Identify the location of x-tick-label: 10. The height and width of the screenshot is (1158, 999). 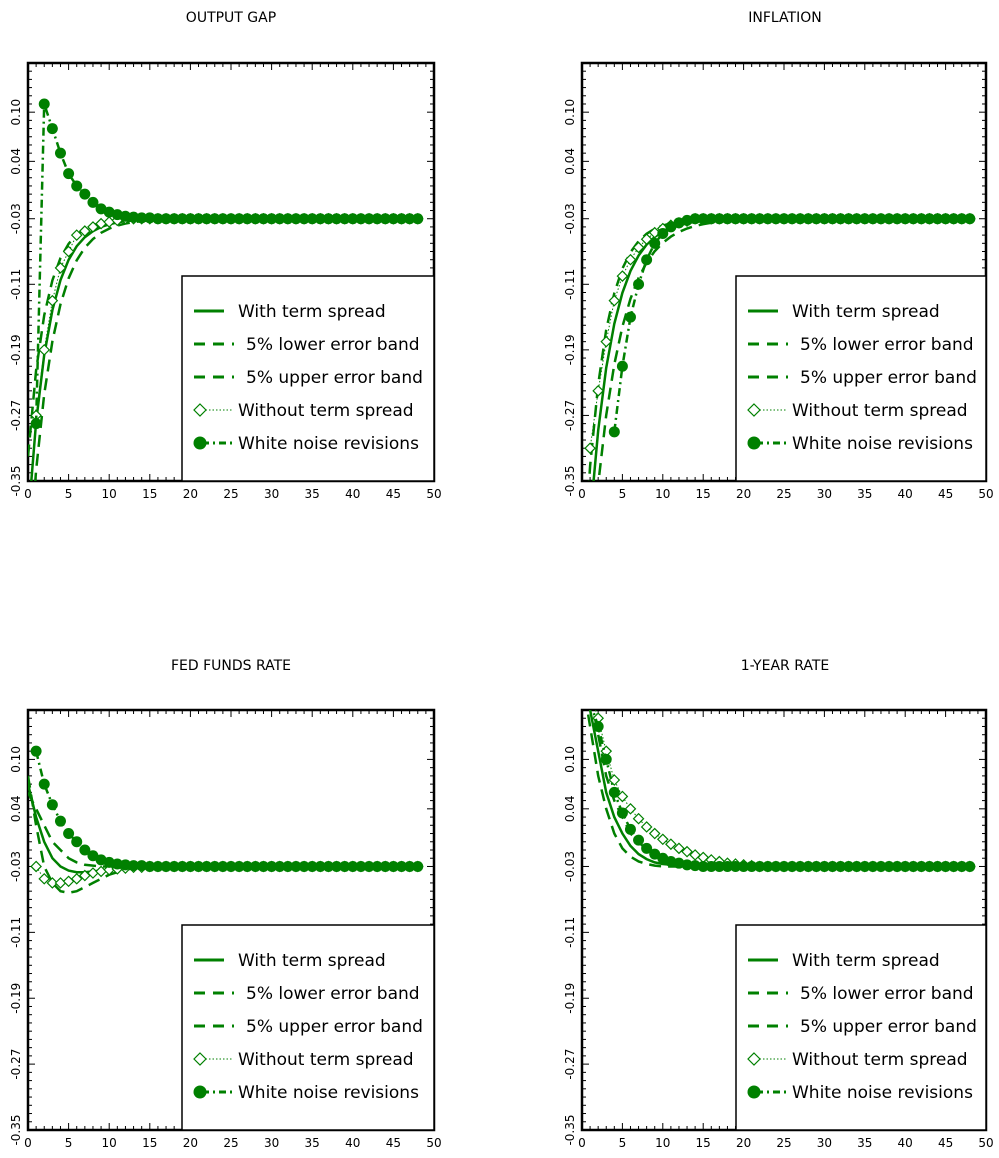
(662, 494).